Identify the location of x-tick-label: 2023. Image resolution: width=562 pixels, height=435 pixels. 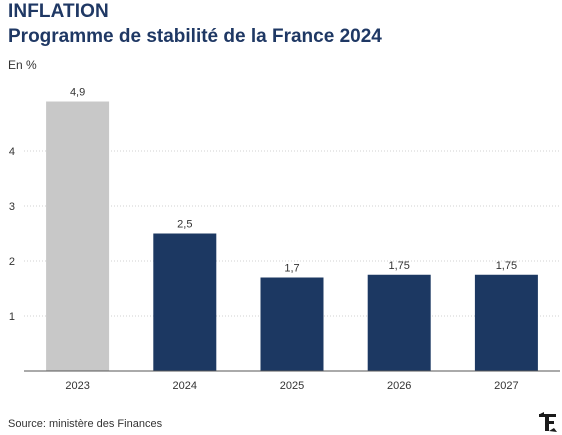
(77, 386).